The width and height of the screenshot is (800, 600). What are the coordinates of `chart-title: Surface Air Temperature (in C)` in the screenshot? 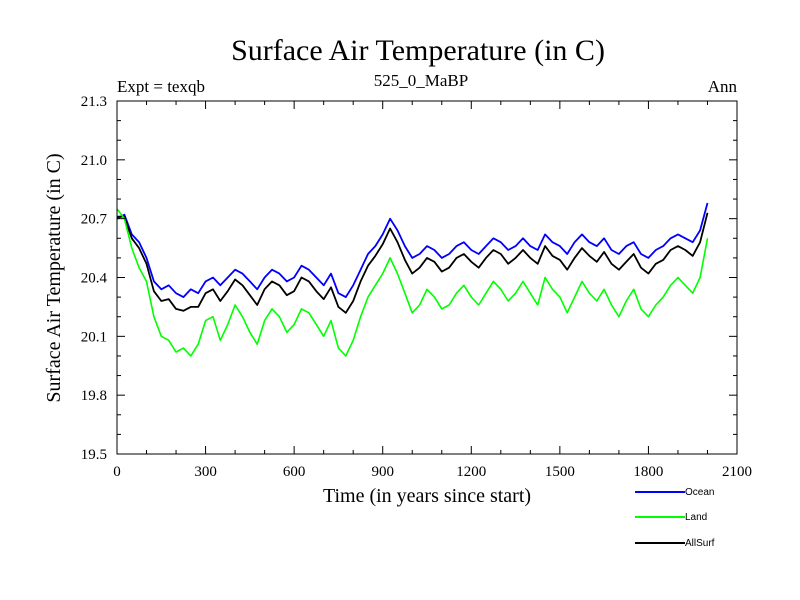 It's located at (418, 50).